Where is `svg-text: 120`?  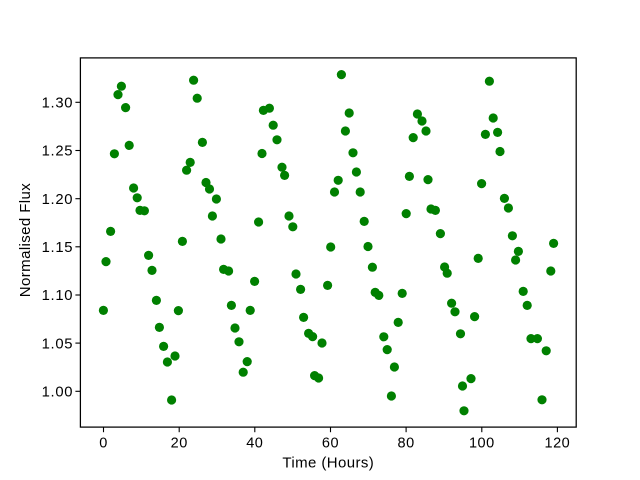
svg-text: 120 is located at coordinates (558, 444).